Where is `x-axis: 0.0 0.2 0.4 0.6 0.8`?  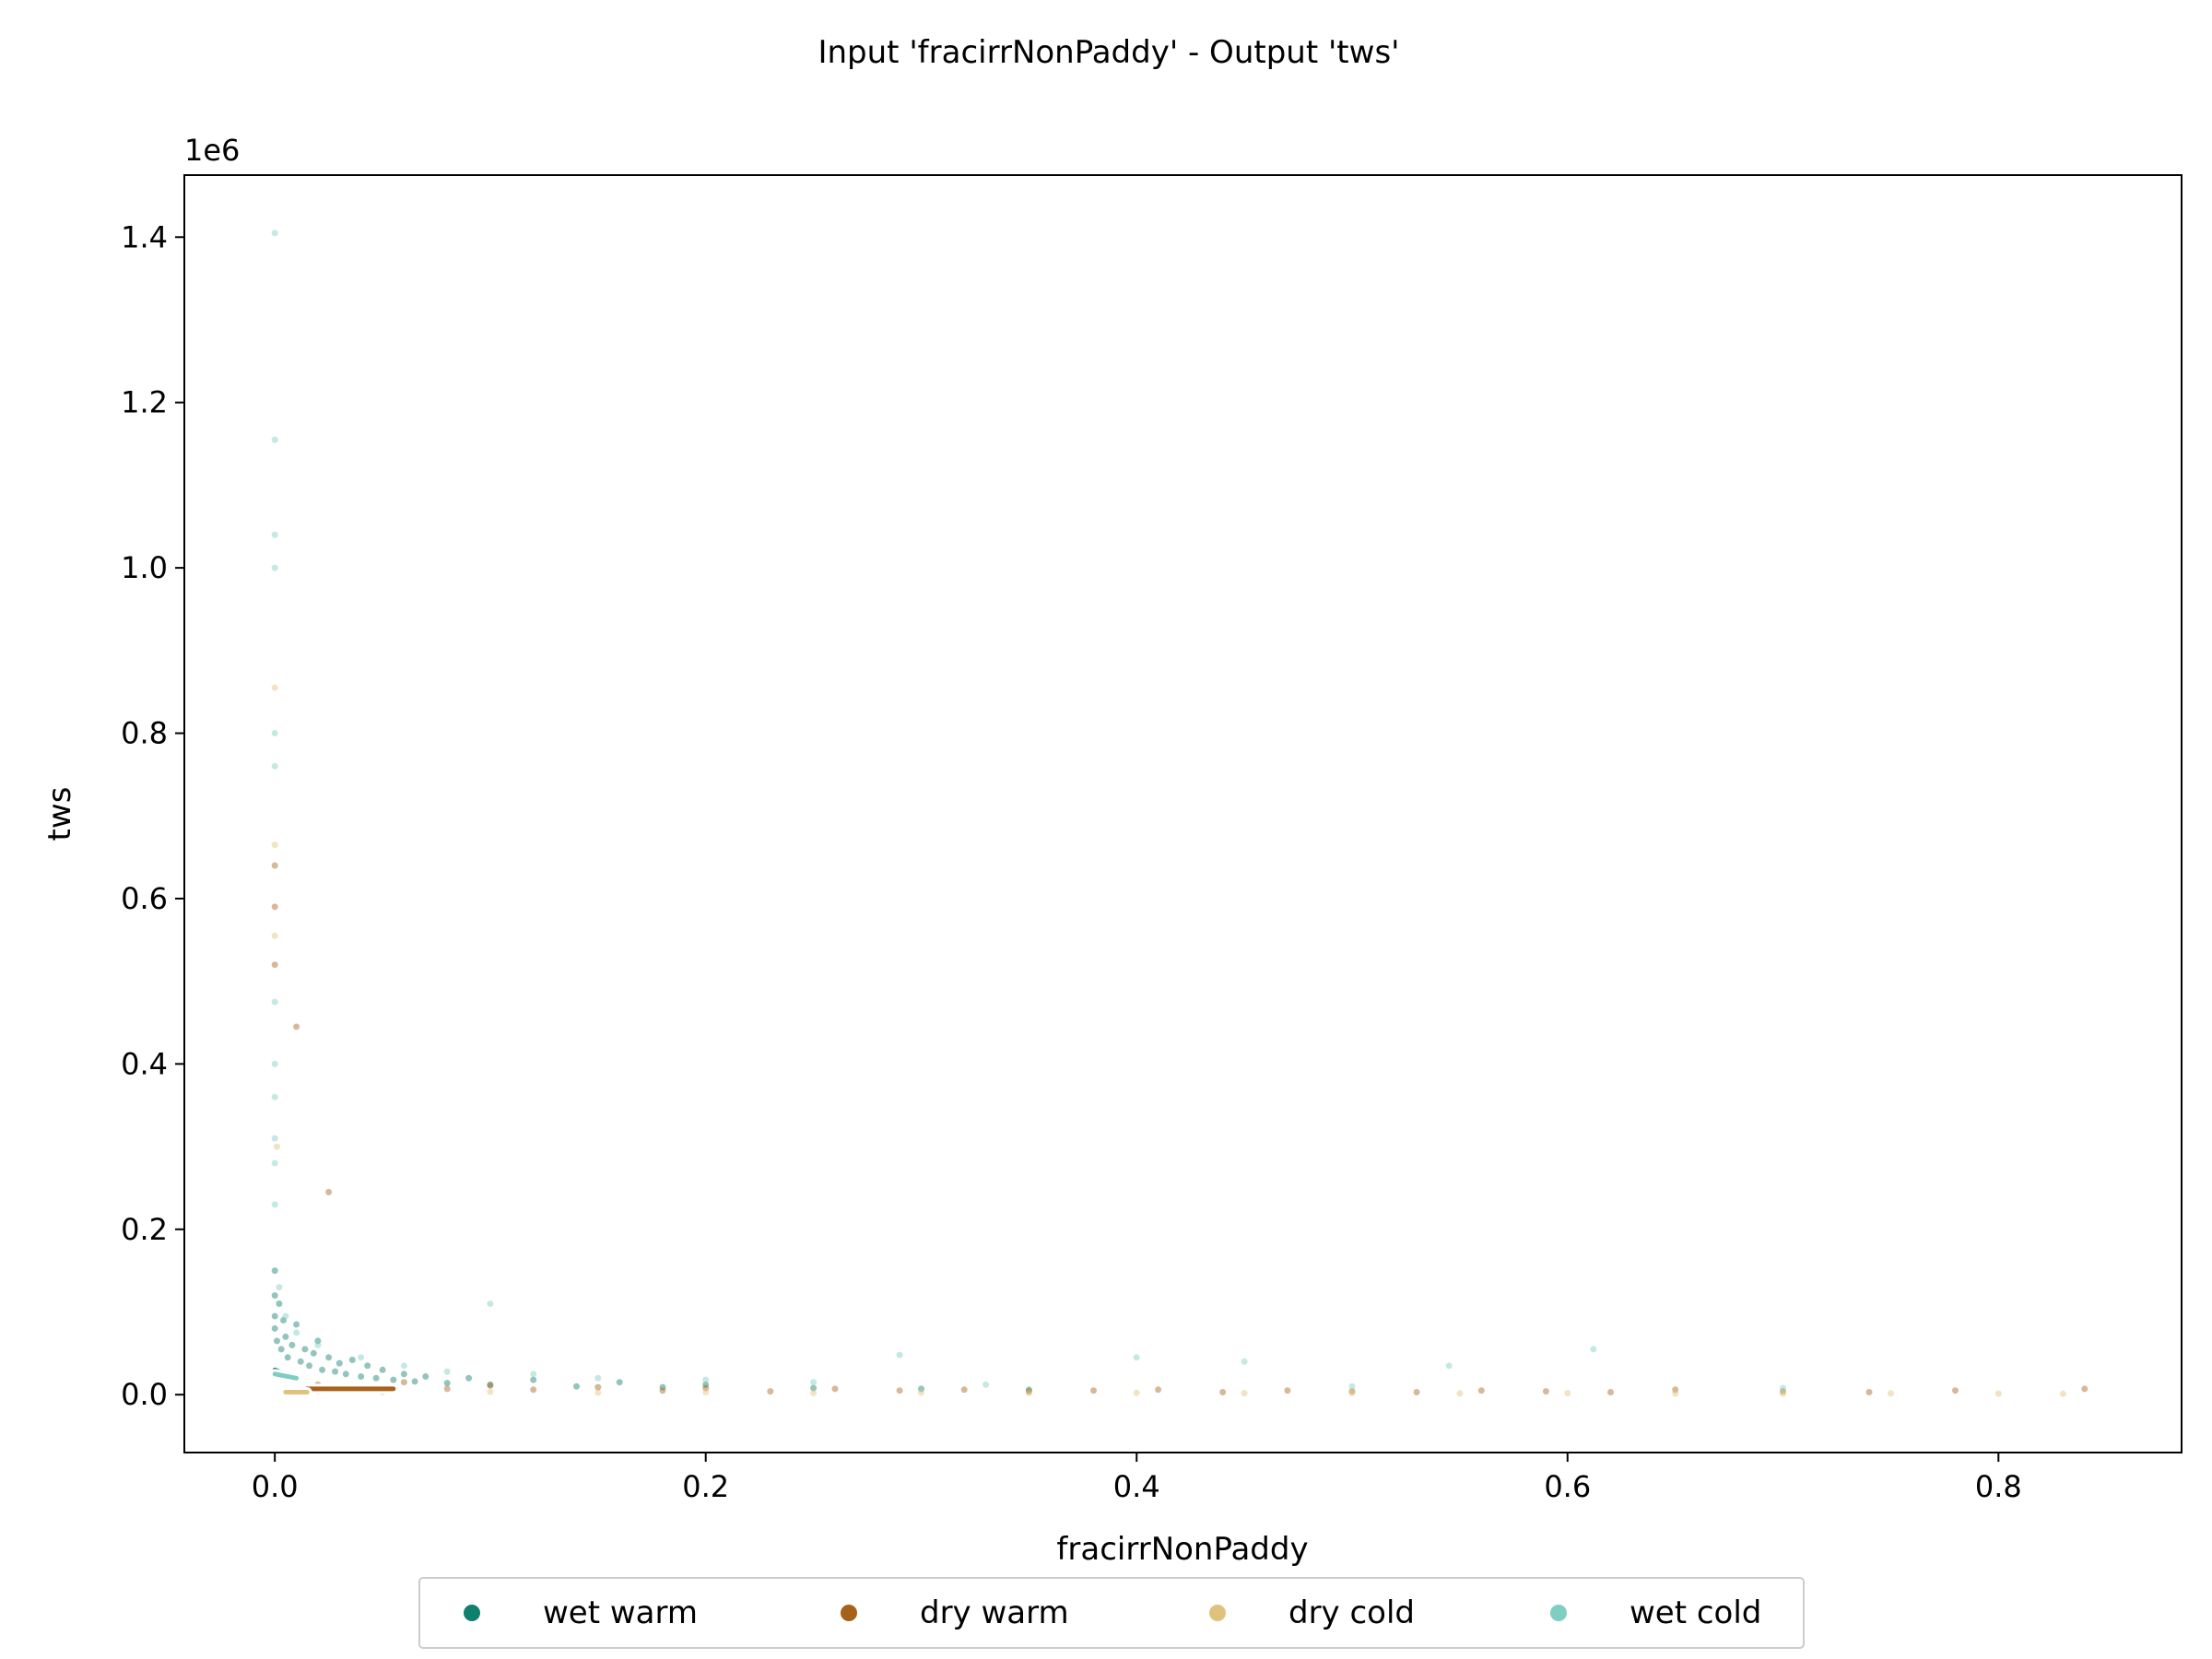 x-axis: 0.0 0.2 0.4 0.6 0.8 is located at coordinates (1137, 1478).